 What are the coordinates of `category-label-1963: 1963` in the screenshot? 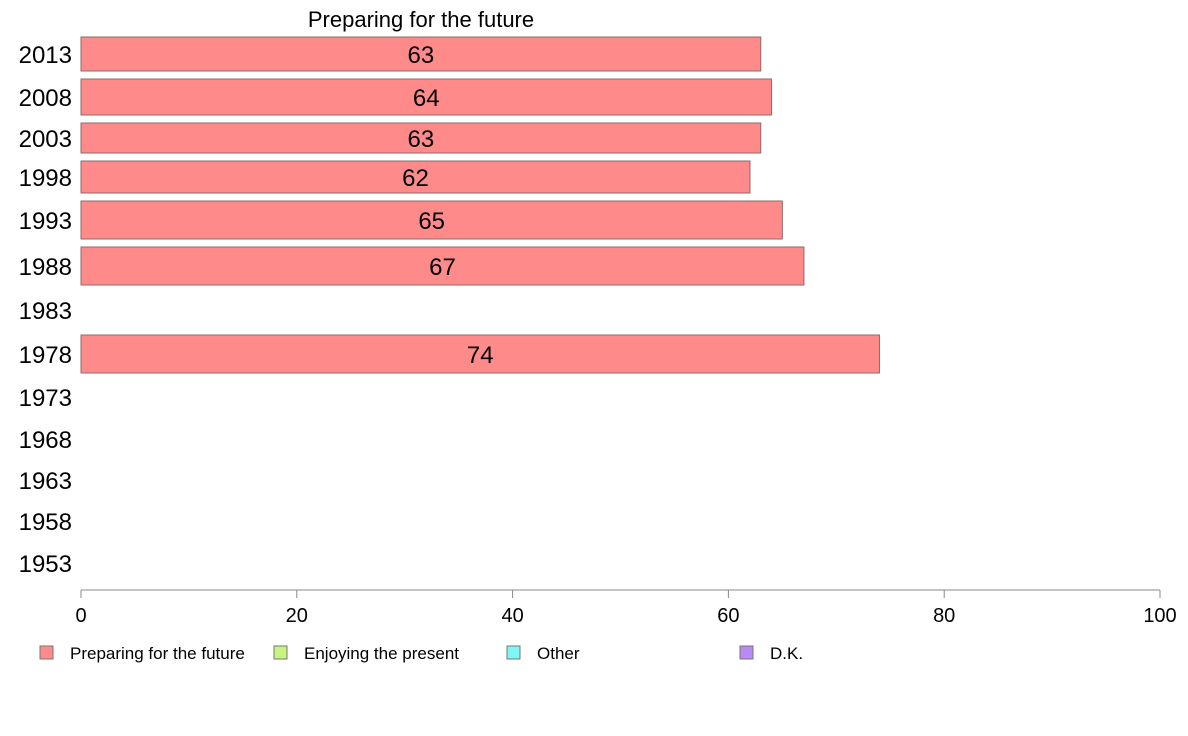 It's located at (45, 481).